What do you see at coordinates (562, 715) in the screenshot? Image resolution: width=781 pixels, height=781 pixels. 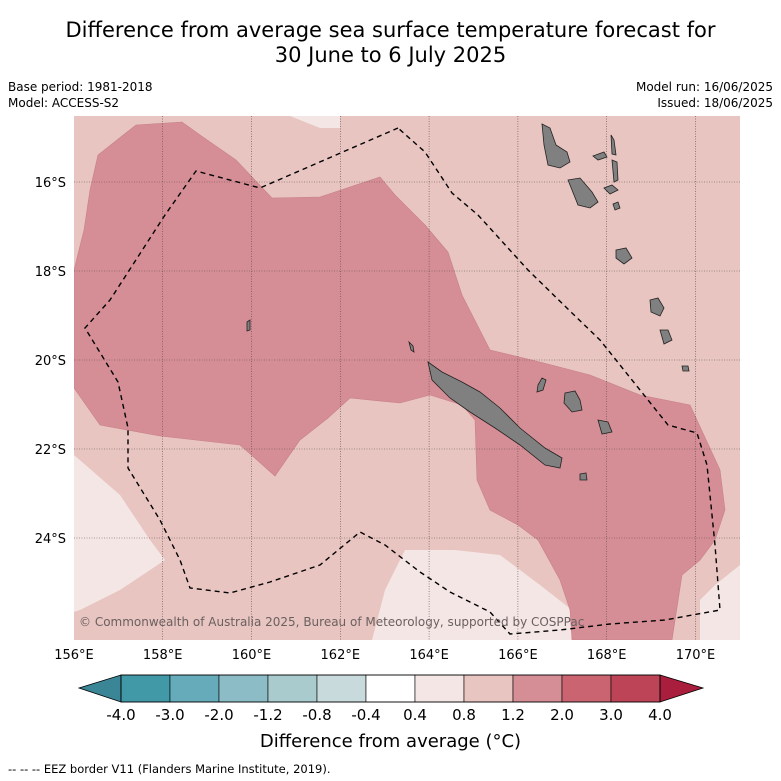 I see `colorbar-tick-label: 2.0` at bounding box center [562, 715].